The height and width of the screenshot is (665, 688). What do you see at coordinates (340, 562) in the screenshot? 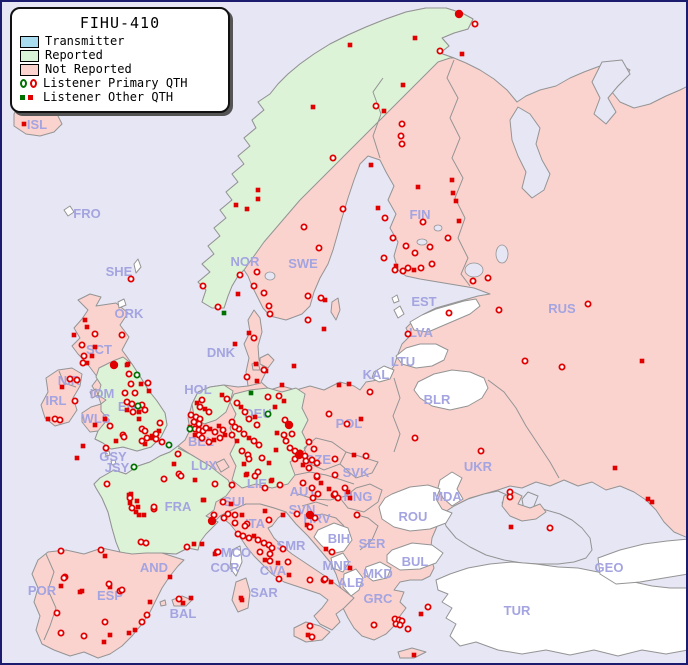
I see `country-montenegro` at bounding box center [340, 562].